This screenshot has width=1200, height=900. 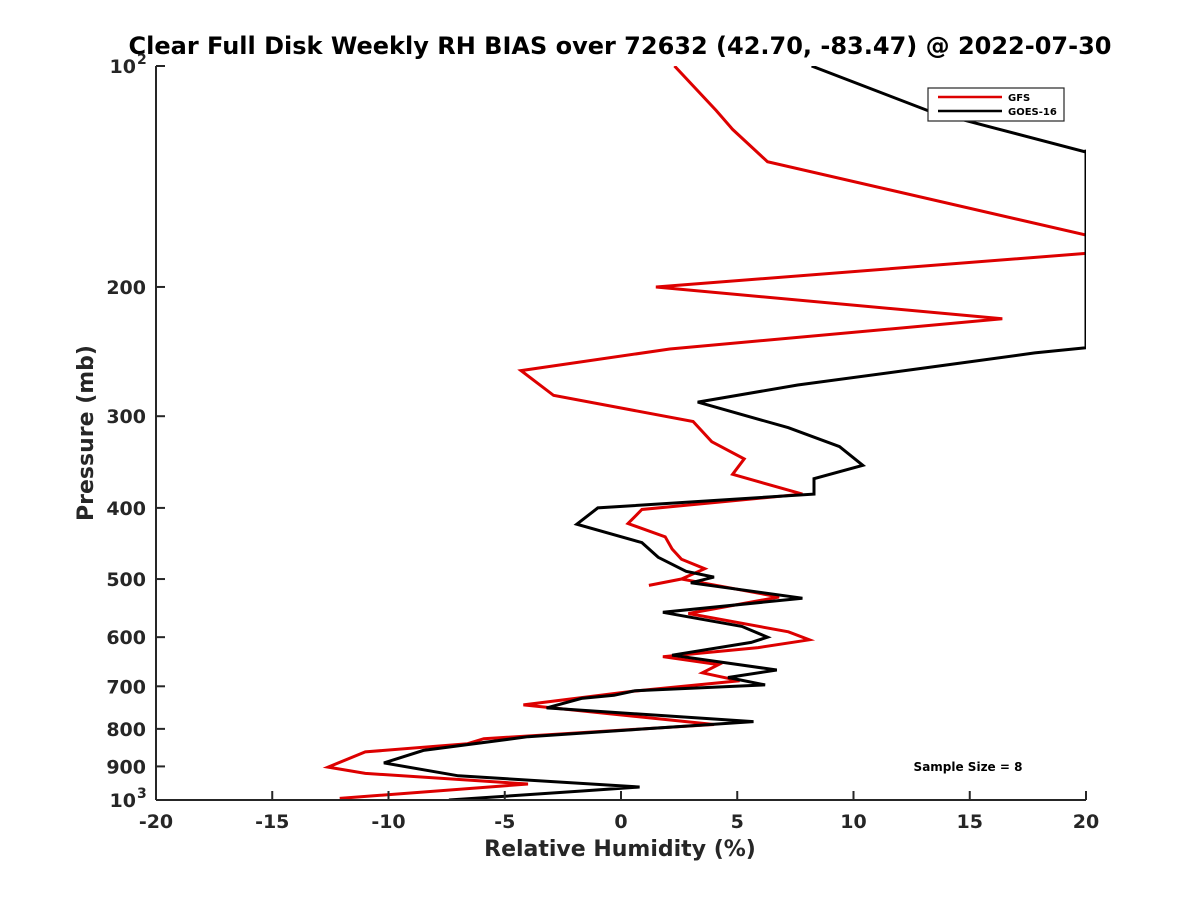 What do you see at coordinates (272, 822) in the screenshot?
I see `x-tick-label: -15` at bounding box center [272, 822].